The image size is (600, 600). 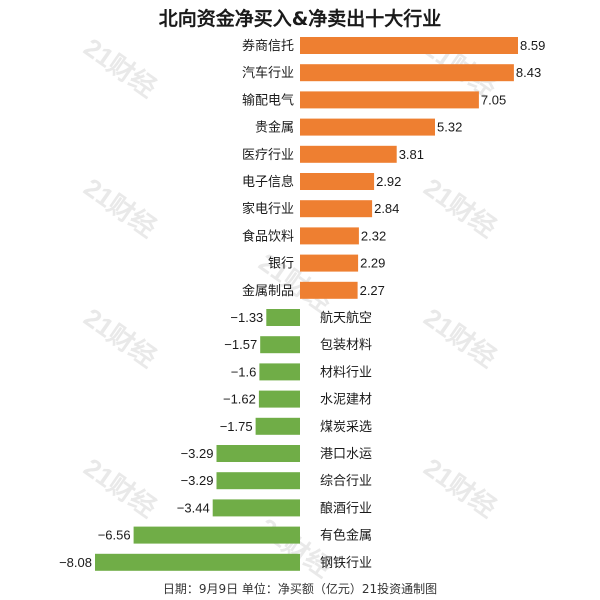 I want to click on category-label: 航天航空, so click(x=346, y=318).